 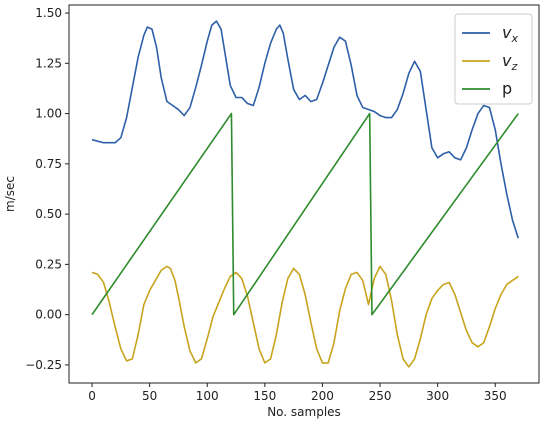 I want to click on y-tick-label: 1.50, so click(x=48, y=13).